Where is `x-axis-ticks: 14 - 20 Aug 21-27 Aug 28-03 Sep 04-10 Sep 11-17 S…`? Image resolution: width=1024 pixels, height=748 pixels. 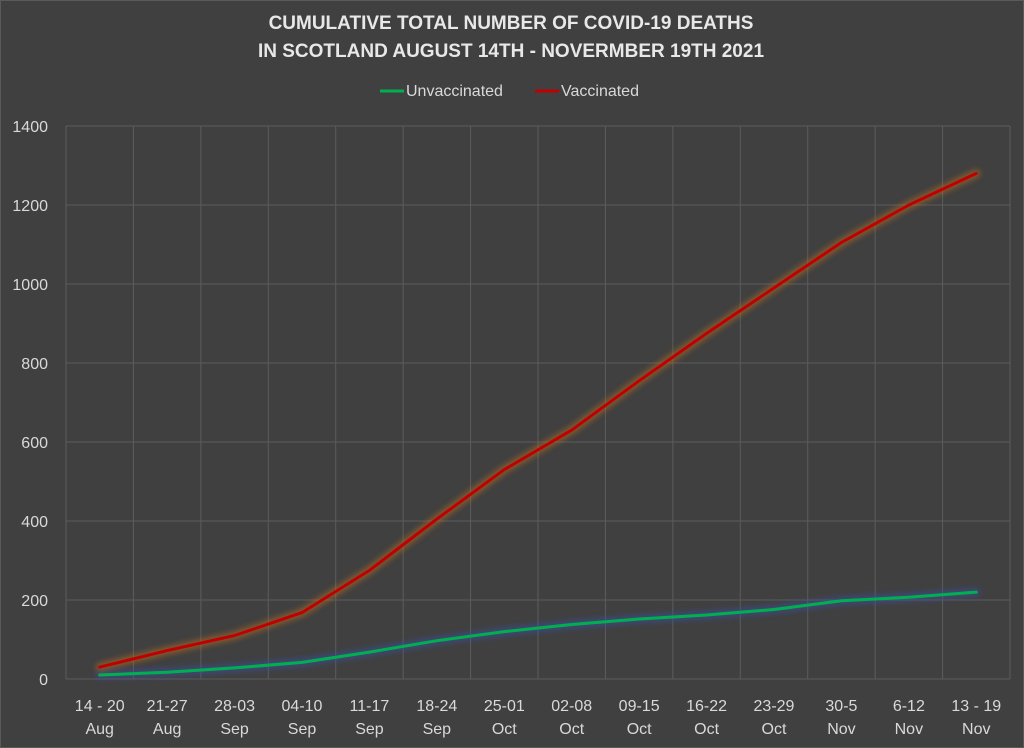 x-axis-ticks: 14 - 20 Aug 21-27 Aug 28-03 Sep 04-10 Sep 11-17 S… is located at coordinates (538, 718).